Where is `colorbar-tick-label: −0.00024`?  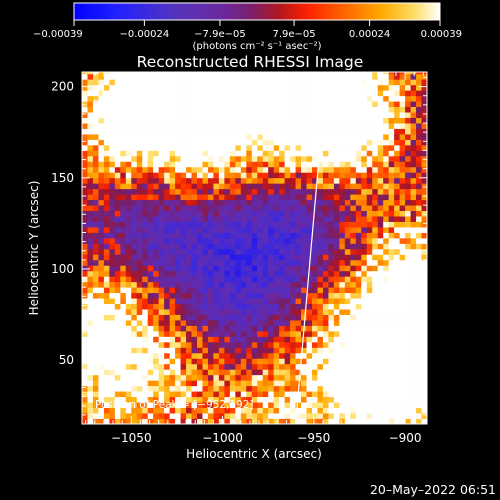 colorbar-tick-label: −0.00024 is located at coordinates (145, 34).